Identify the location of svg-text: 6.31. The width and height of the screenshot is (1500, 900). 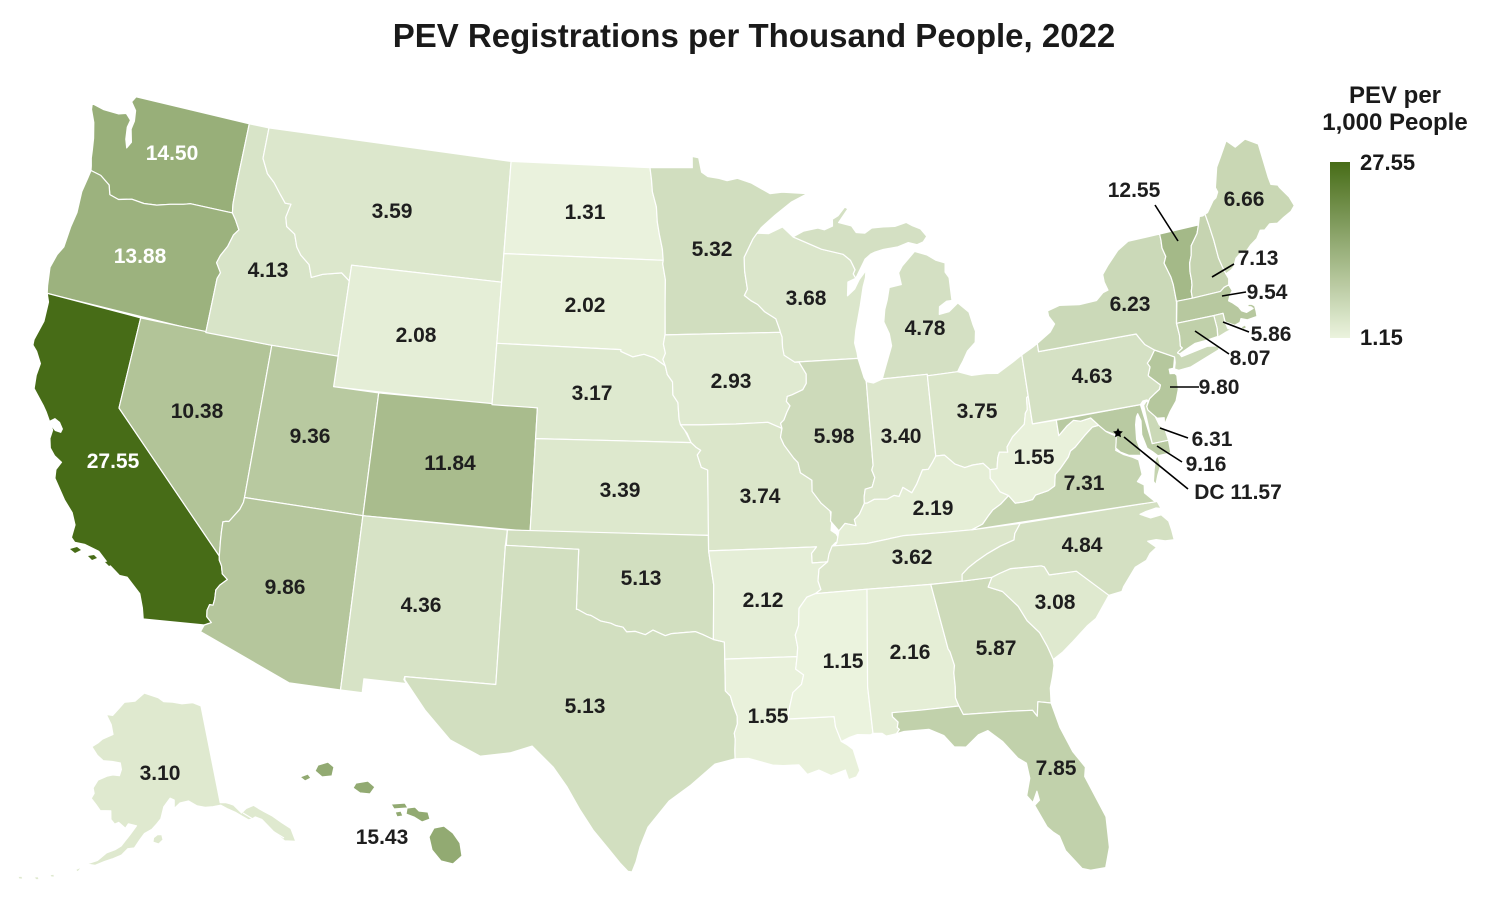
(1212, 439).